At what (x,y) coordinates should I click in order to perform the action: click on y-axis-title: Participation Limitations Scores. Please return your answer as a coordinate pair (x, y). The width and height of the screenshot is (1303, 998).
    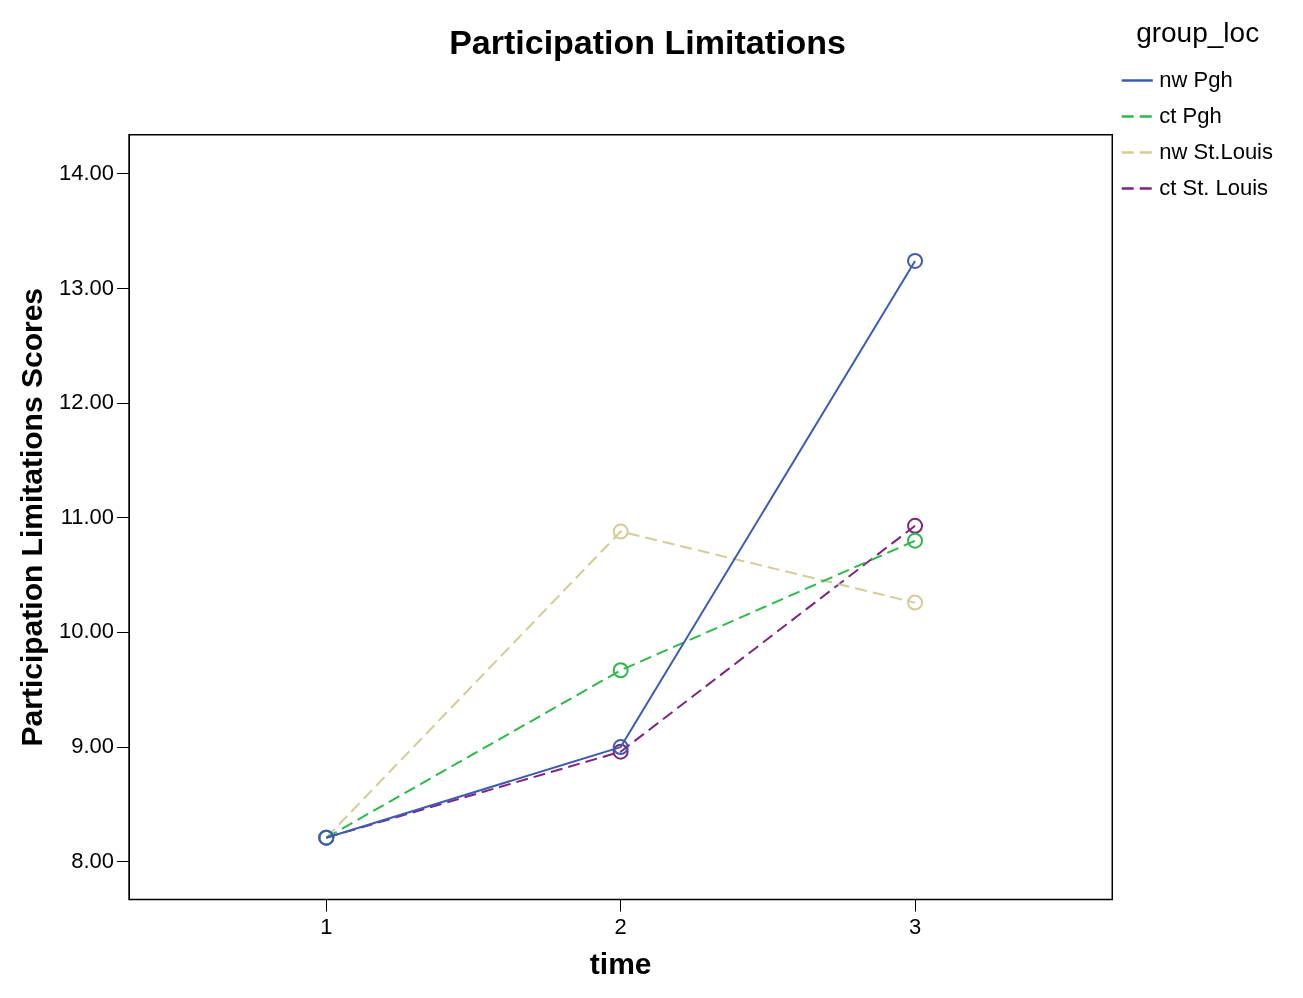
    Looking at the image, I should click on (32, 517).